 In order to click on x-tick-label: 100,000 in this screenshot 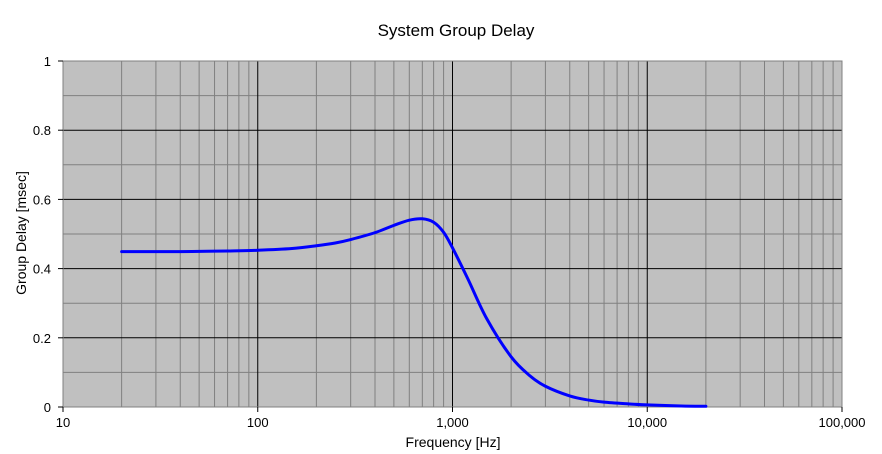, I will do `click(842, 422)`.